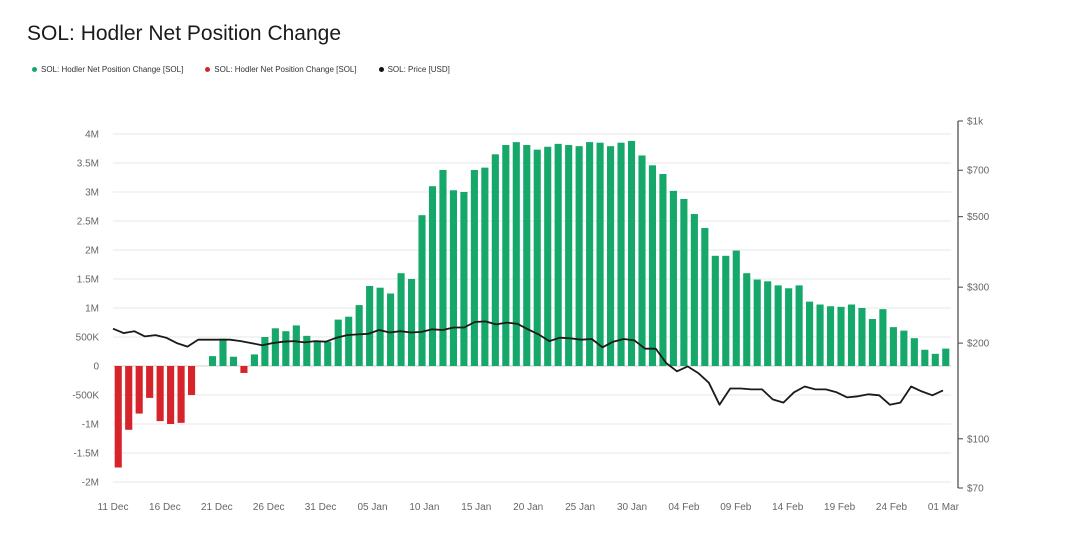 The height and width of the screenshot is (549, 1066). I want to click on chart-title: SOL: Hodler Net Position Change, so click(184, 33).